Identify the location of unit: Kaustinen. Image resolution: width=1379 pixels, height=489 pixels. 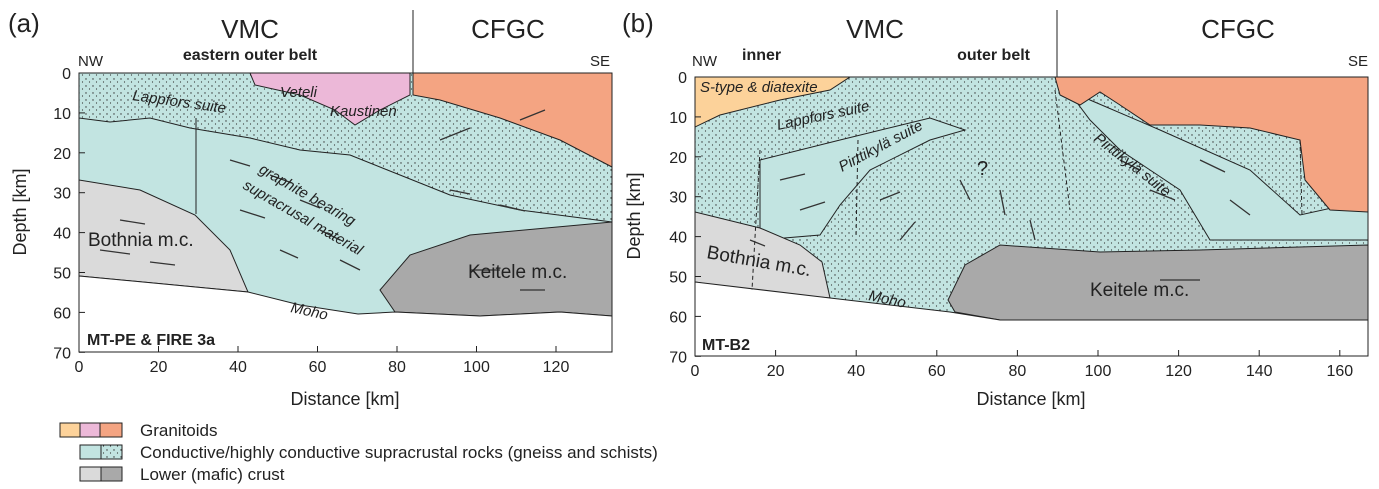
(363, 111).